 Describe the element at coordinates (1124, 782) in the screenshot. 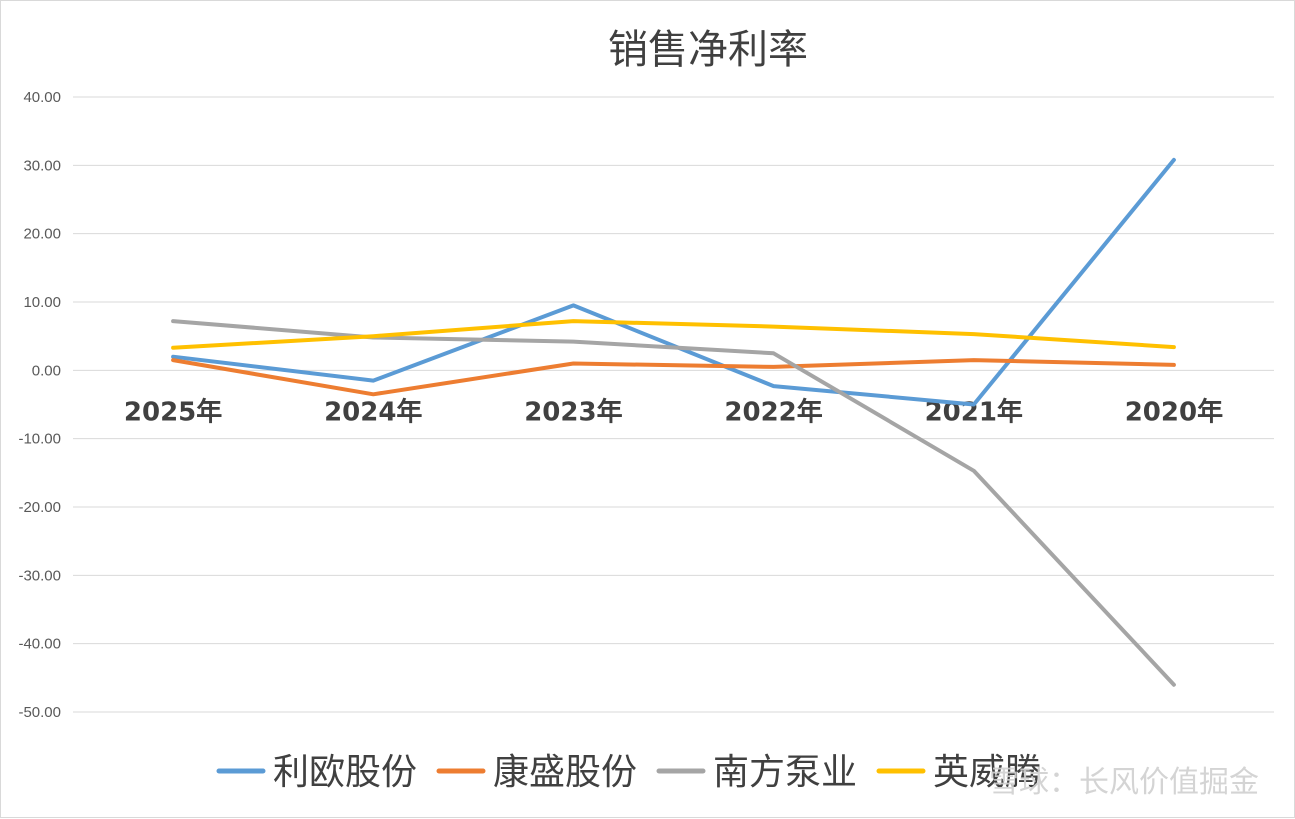

I see `watermark-text: 雪球：长风价值掘金` at that location.